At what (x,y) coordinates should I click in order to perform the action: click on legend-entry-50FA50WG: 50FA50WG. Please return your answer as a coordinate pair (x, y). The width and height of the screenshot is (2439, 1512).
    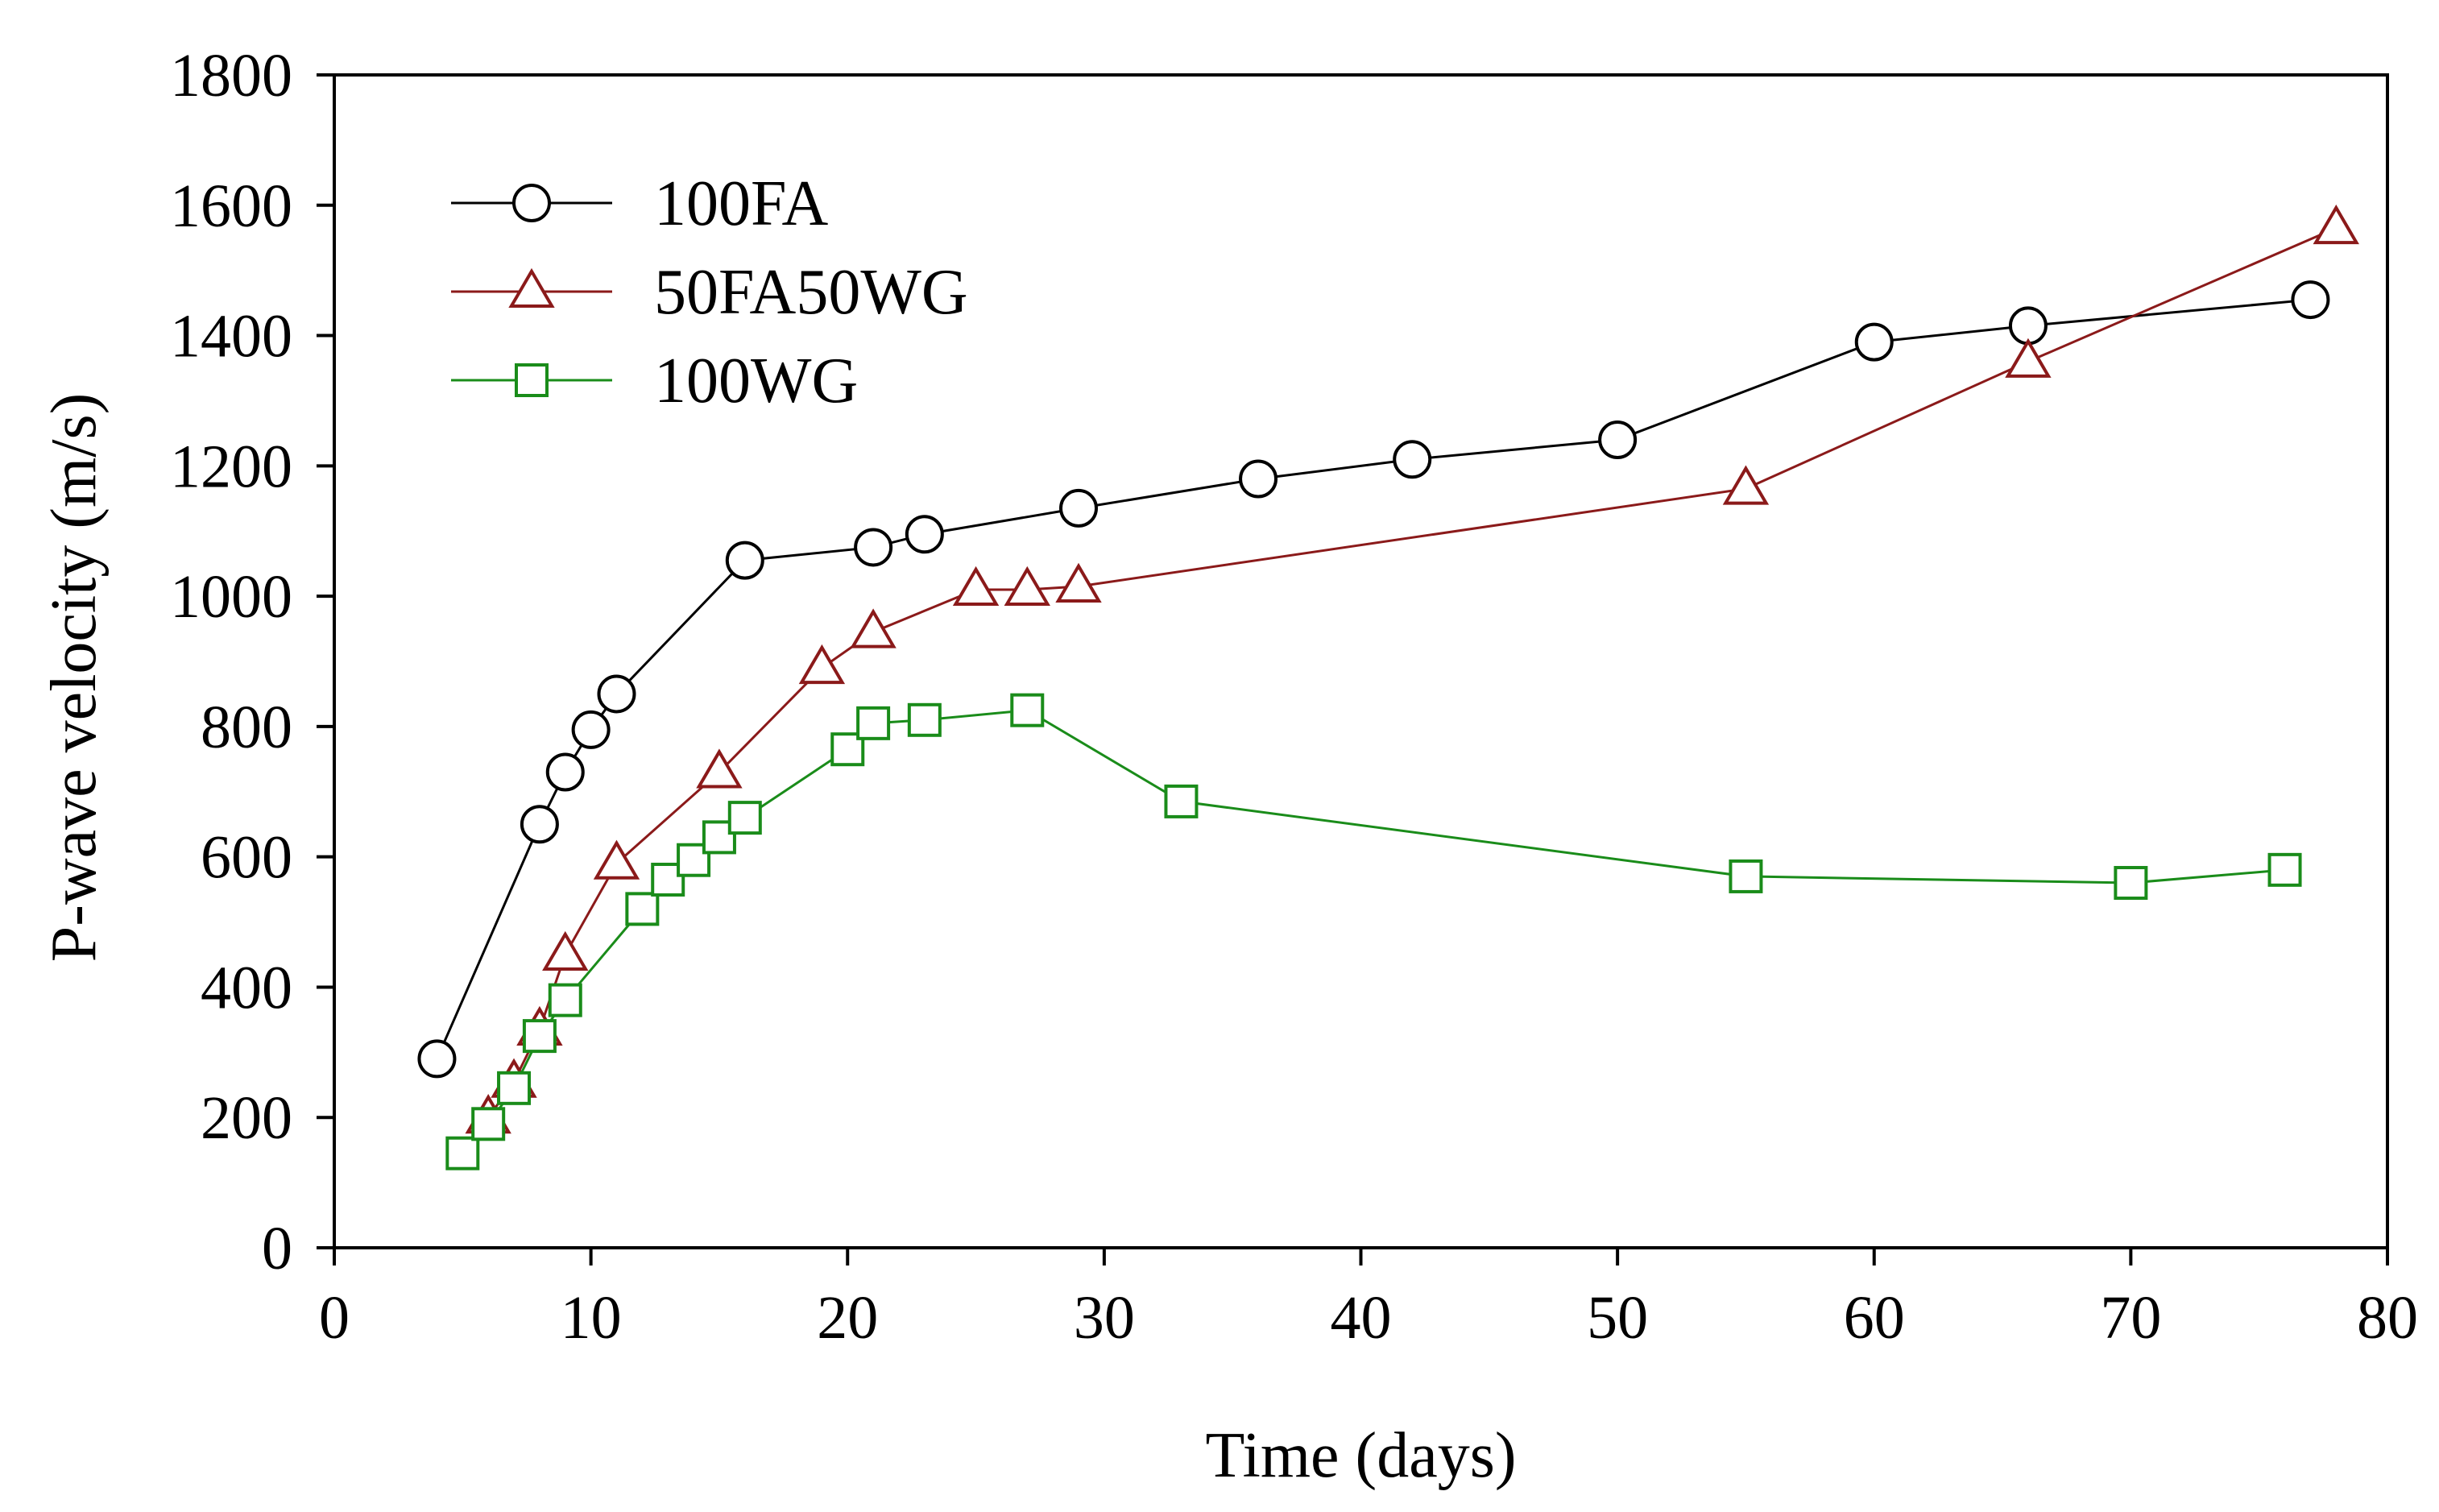
    Looking at the image, I should click on (710, 293).